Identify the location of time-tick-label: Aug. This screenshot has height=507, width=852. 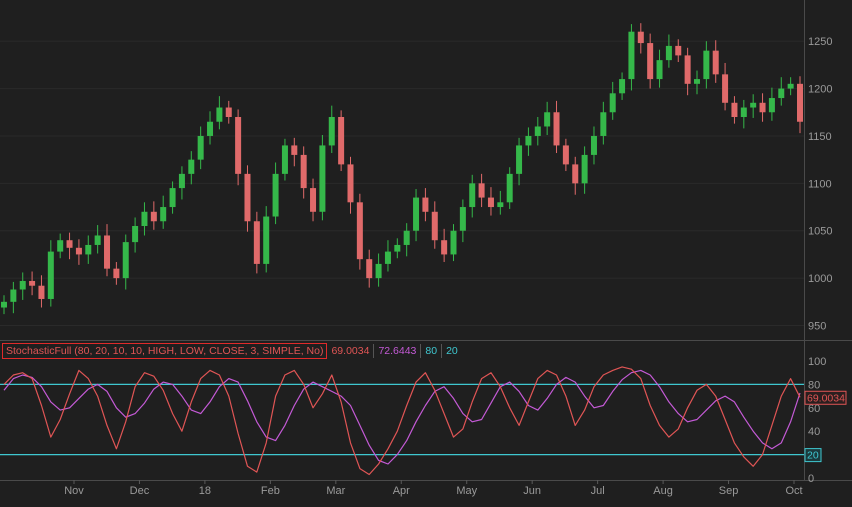
(663, 491).